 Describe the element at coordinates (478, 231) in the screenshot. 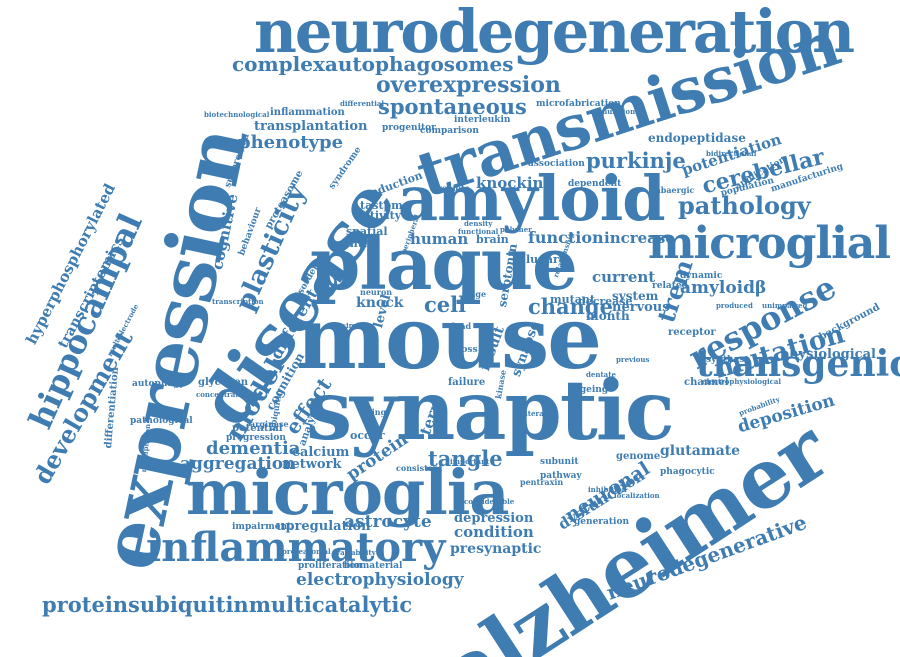

I see `word-functional: functional` at that location.